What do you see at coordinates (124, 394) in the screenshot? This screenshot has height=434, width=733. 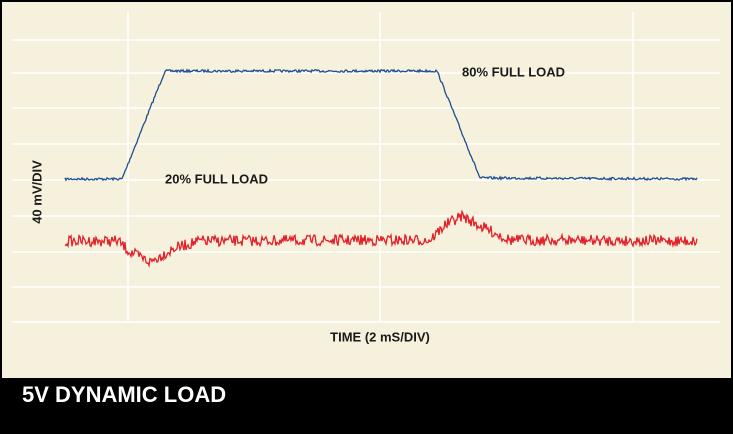 I see `title: 5V DYNAMIC LOAD` at bounding box center [124, 394].